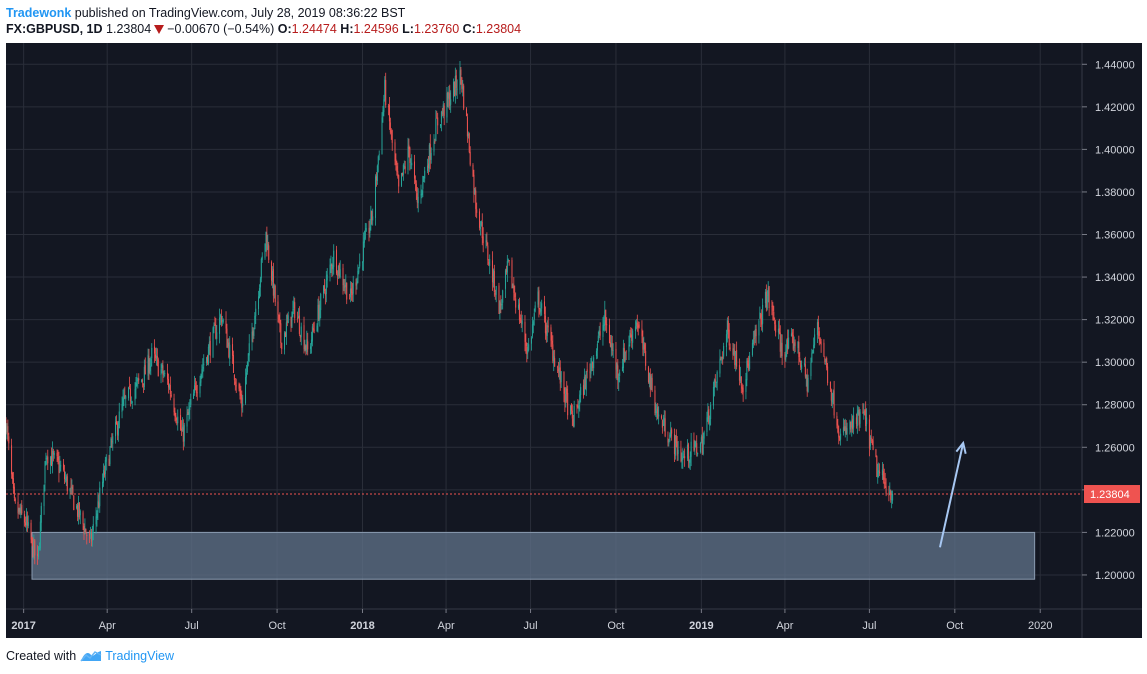  Describe the element at coordinates (533, 555) in the screenshot. I see `support-zone-rectangle` at that location.